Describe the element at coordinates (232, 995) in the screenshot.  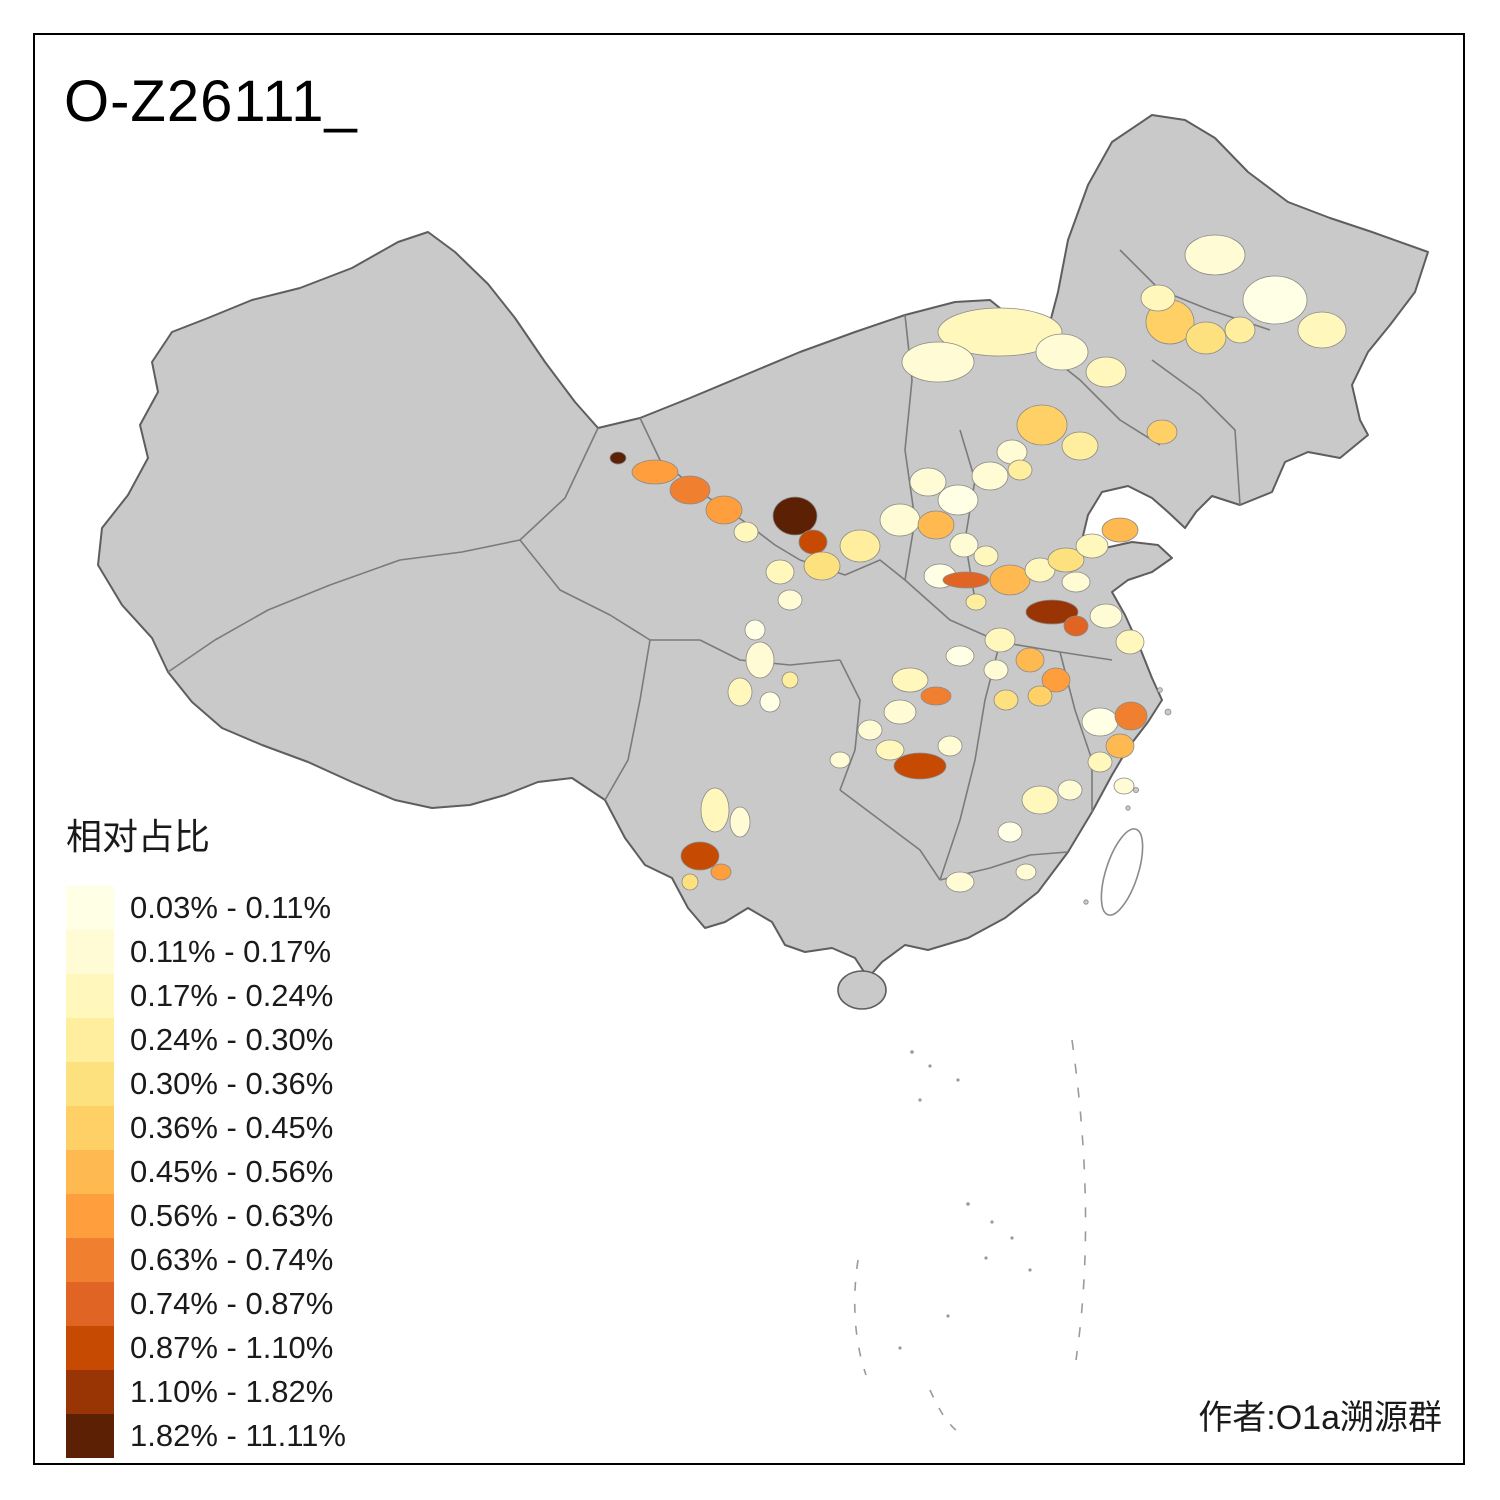
I see `legend-label: 0.17% - 0.24%` at that location.